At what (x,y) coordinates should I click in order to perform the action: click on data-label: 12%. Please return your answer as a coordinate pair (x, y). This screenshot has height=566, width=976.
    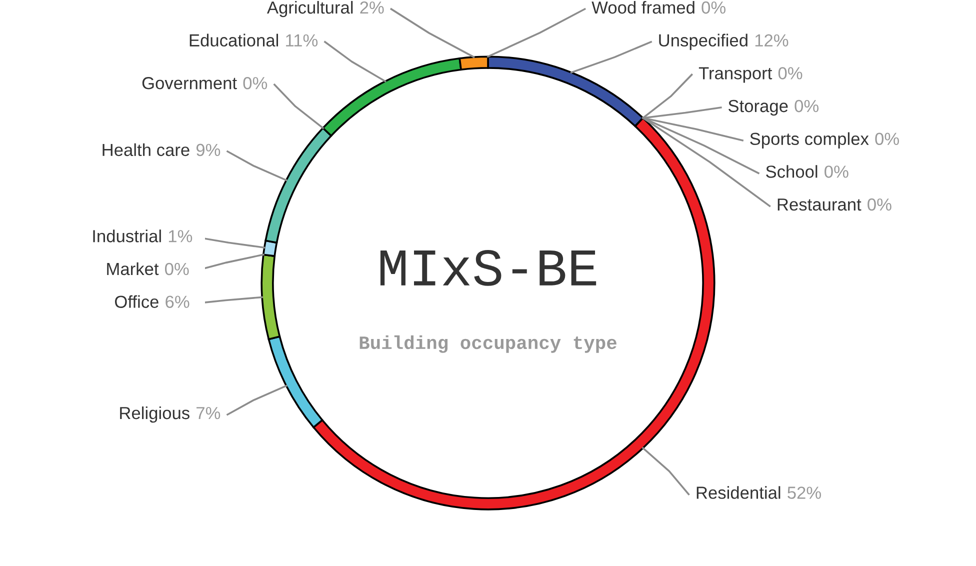
    Looking at the image, I should click on (771, 40).